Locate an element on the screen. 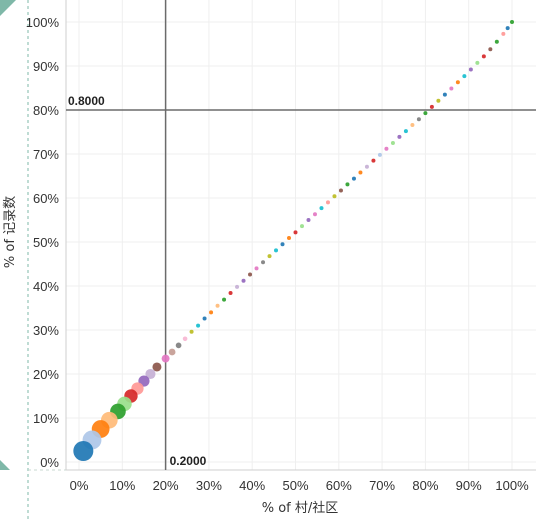 This screenshot has width=536, height=521. corner-triangle-bottom-left is located at coordinates (5, 465).